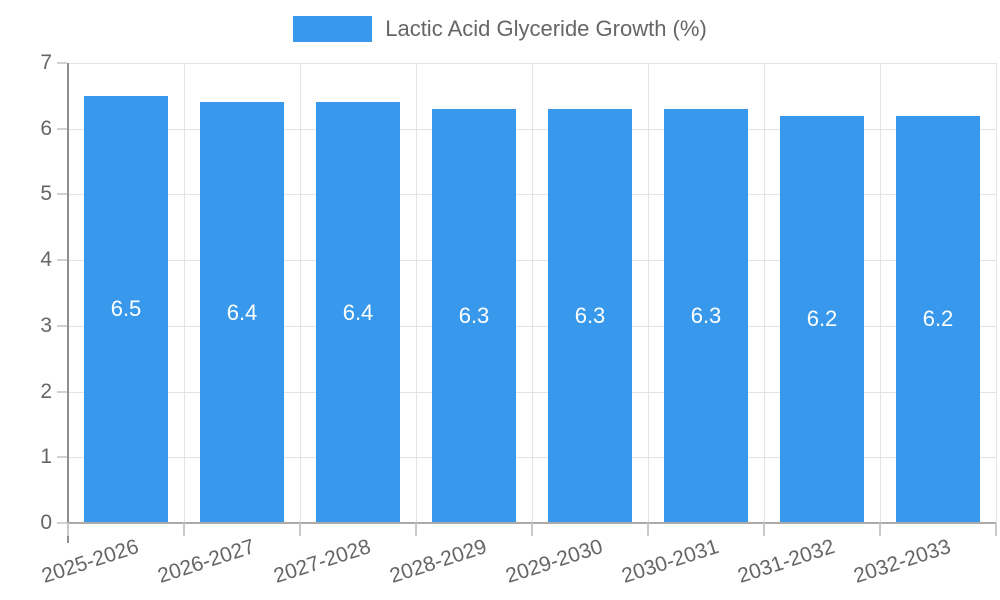  I want to click on chart-legend: Lactic Acid Glyceride Growth (%), so click(500, 29).